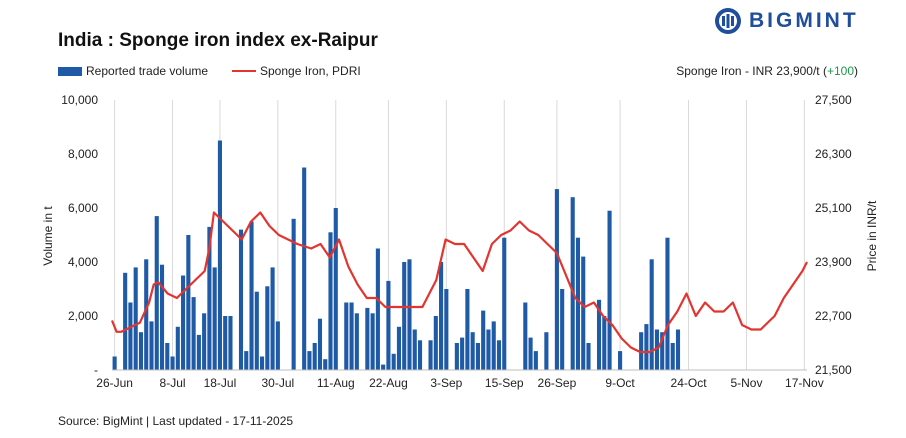 The image size is (906, 438). What do you see at coordinates (833, 262) in the screenshot?
I see `y-right-tick-label: 23,900` at bounding box center [833, 262].